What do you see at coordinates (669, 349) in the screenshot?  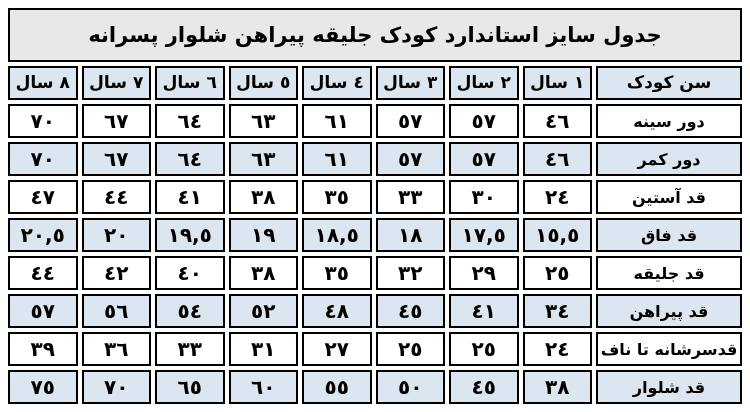 I see `row-label: قدسرشانه تا ناف` at bounding box center [669, 349].